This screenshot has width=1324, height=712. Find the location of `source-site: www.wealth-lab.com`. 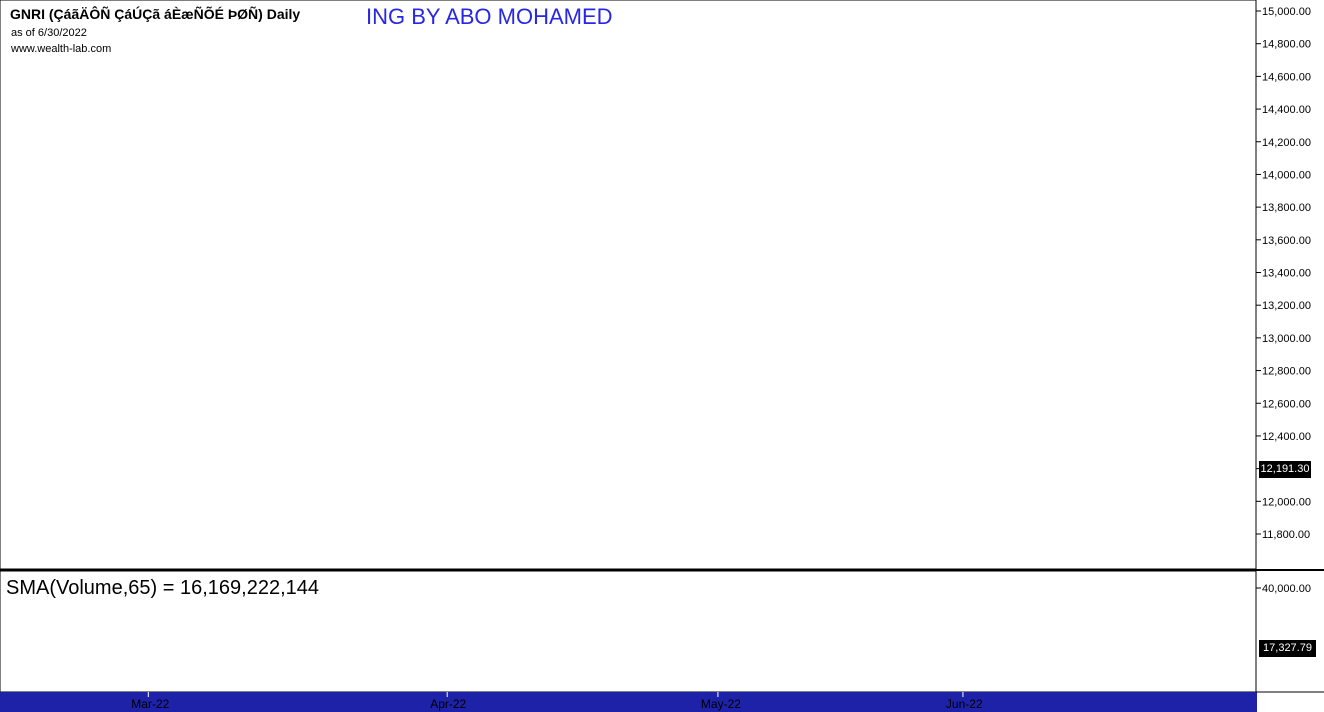

source-site: www.wealth-lab.com is located at coordinates (61, 49).